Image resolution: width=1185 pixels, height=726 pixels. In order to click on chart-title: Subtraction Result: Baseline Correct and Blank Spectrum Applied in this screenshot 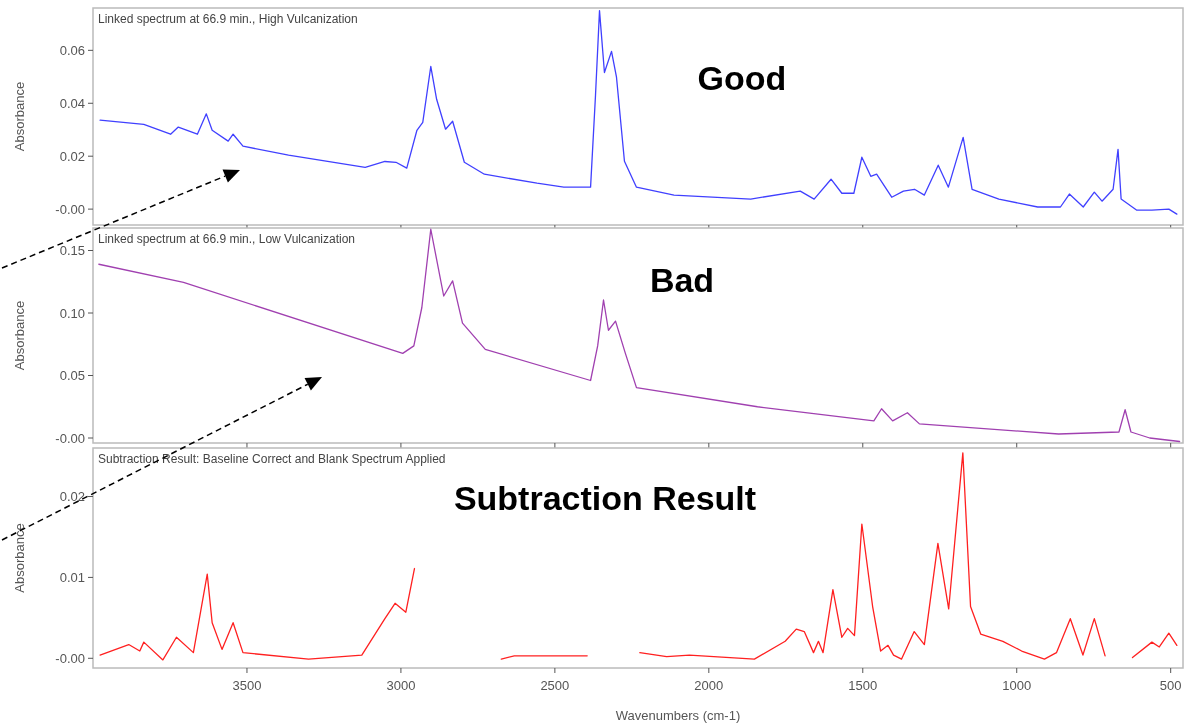, I will do `click(272, 459)`.